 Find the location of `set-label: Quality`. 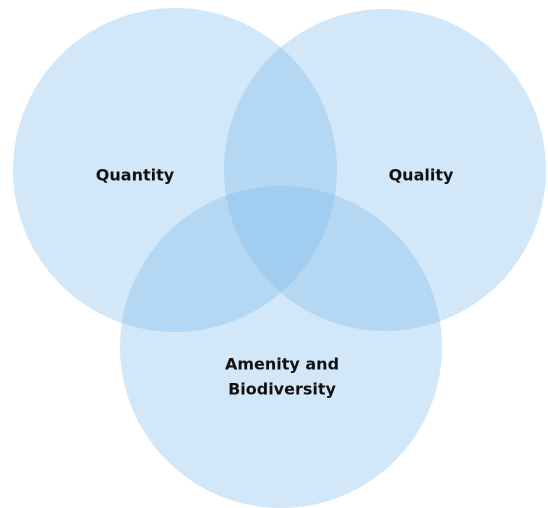

set-label: Quality is located at coordinates (421, 175).